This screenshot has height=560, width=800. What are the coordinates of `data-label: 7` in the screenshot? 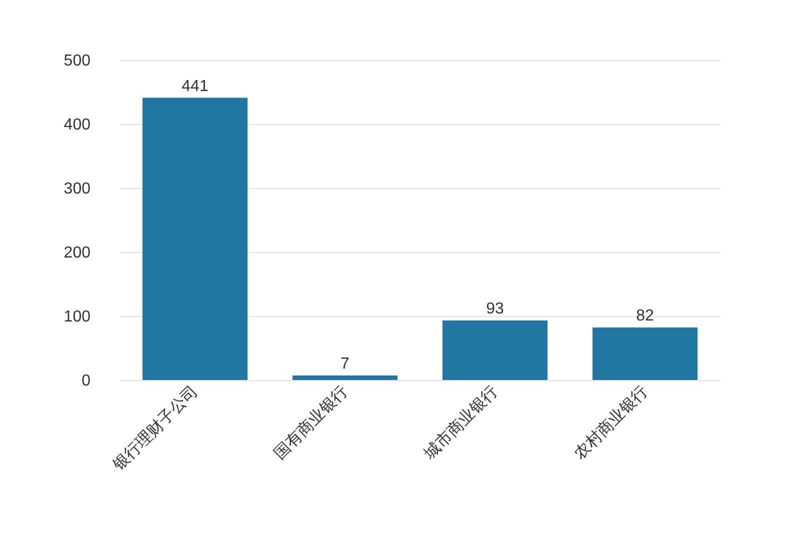 It's located at (345, 364).